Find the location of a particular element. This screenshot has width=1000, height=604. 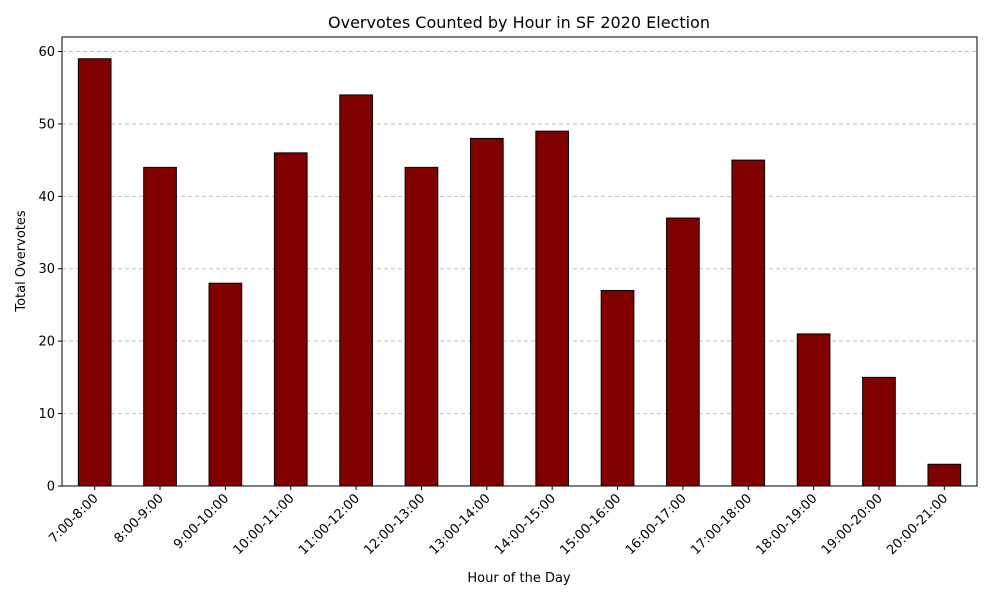

x-tick-label: 7:00-8:00 is located at coordinates (73, 518).